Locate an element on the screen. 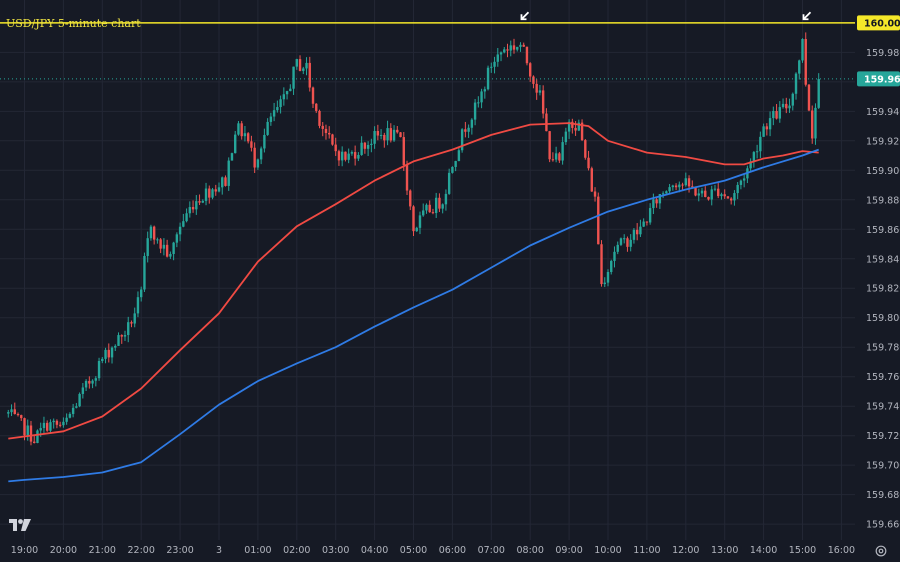 The width and height of the screenshot is (900, 562). y-tick-label: 159.880 is located at coordinates (883, 200).